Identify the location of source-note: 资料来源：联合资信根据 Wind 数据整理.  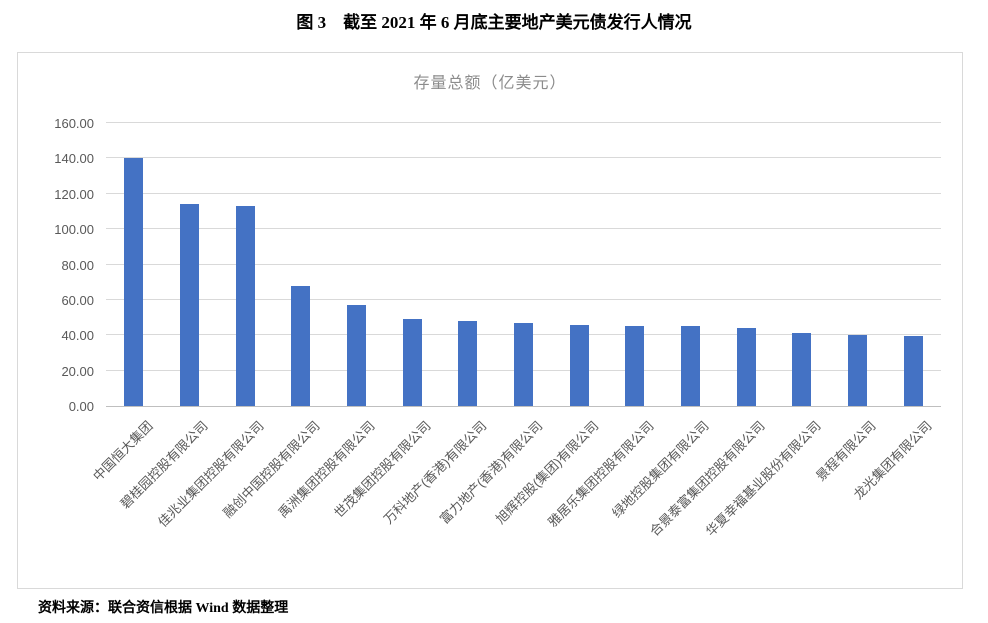
(163, 608).